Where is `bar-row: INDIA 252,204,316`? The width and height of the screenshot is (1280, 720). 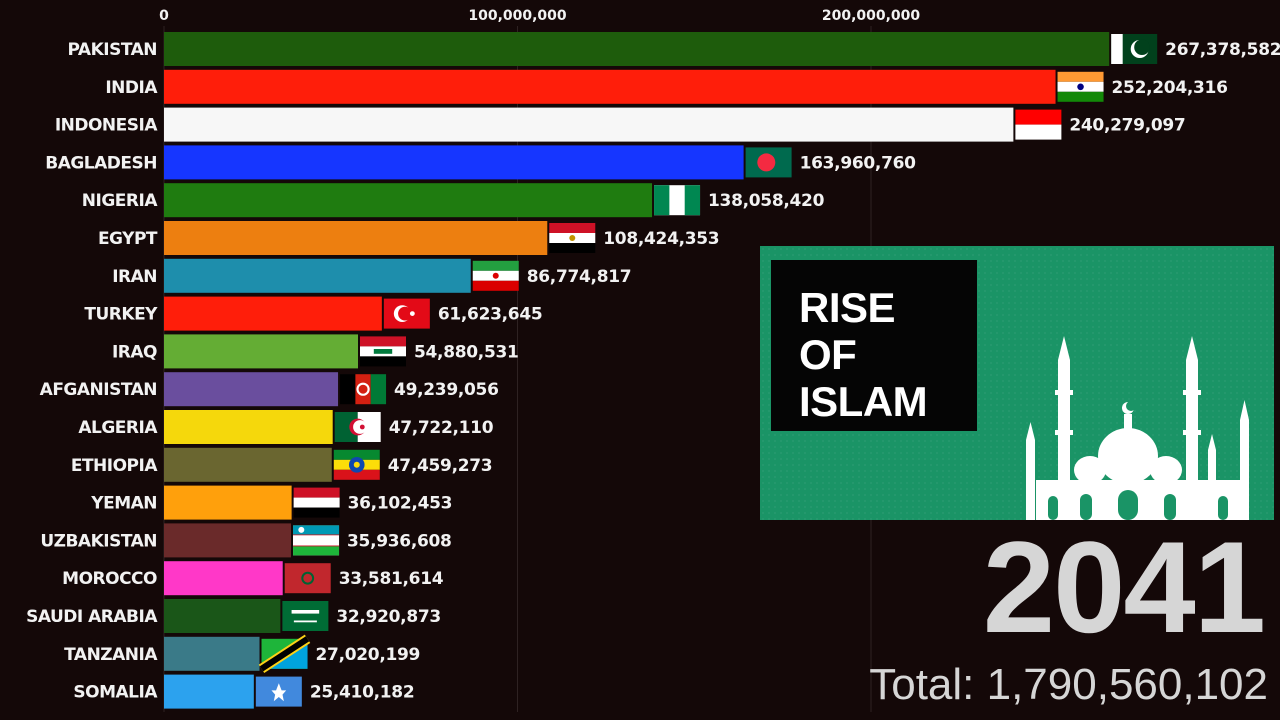 bar-row: INDIA 252,204,316 is located at coordinates (666, 86).